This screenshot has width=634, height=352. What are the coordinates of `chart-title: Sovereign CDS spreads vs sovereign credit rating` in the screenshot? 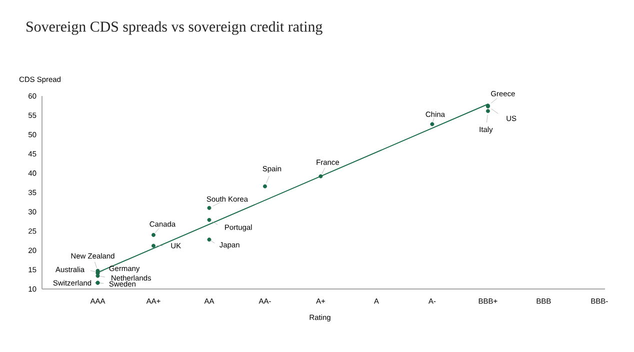 It's located at (174, 28).